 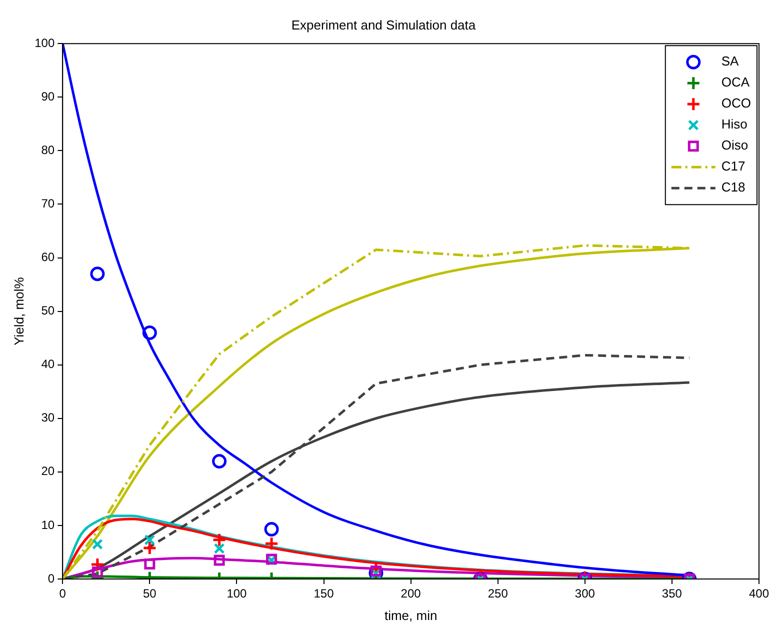 I want to click on y-tick-label: 40, so click(x=48, y=364).